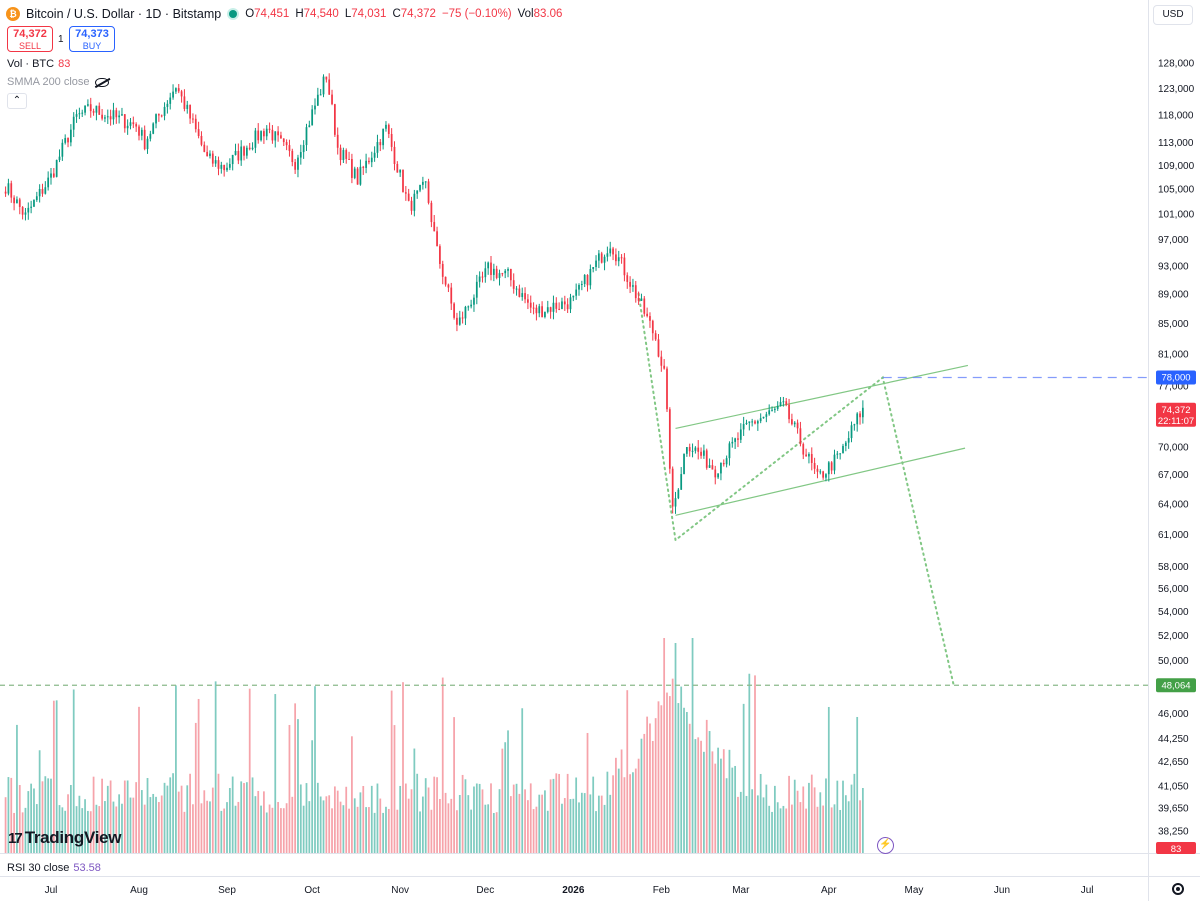  Describe the element at coordinates (1175, 410) in the screenshot. I see `price-tag-text: 74,372` at that location.